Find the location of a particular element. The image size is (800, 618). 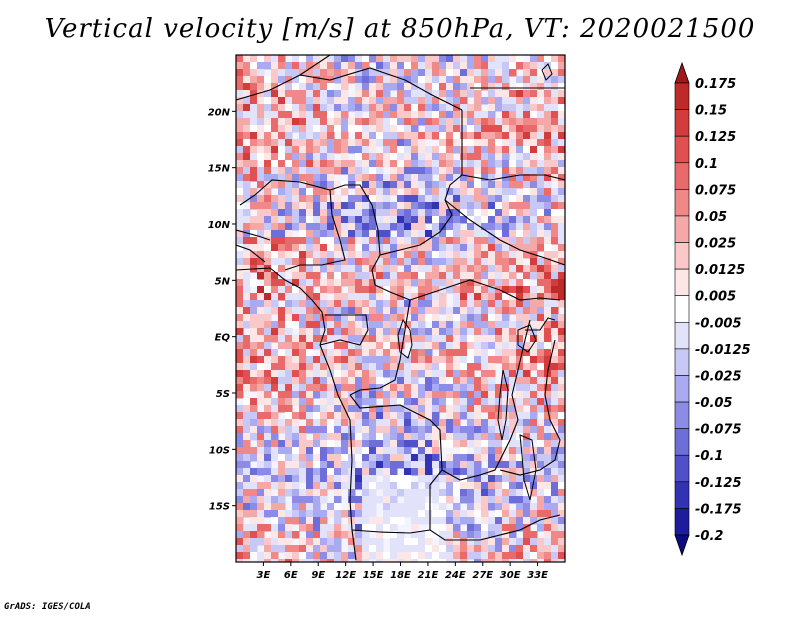

lat-tick-label: 15S is located at coordinates (219, 507).